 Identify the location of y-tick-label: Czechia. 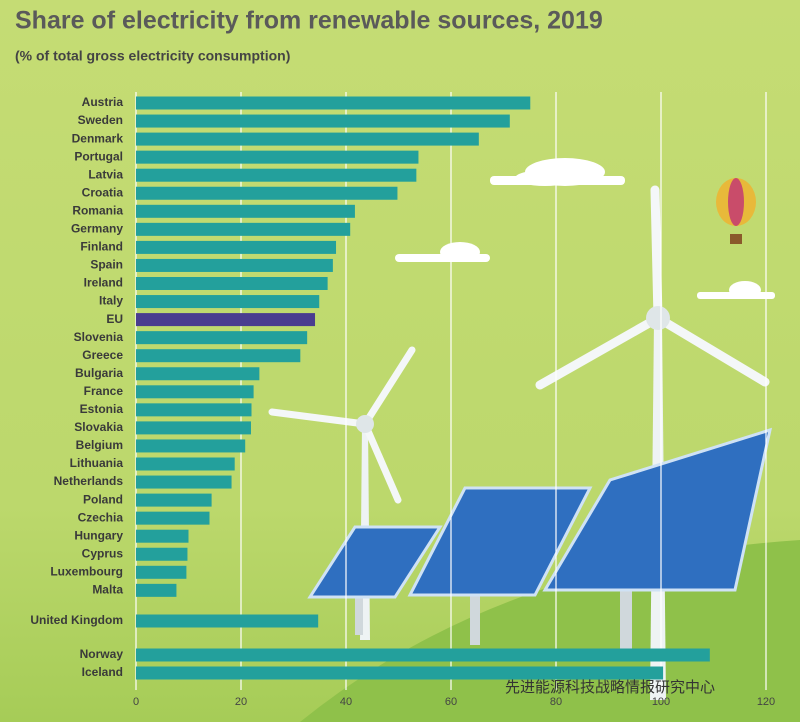
(101, 517).